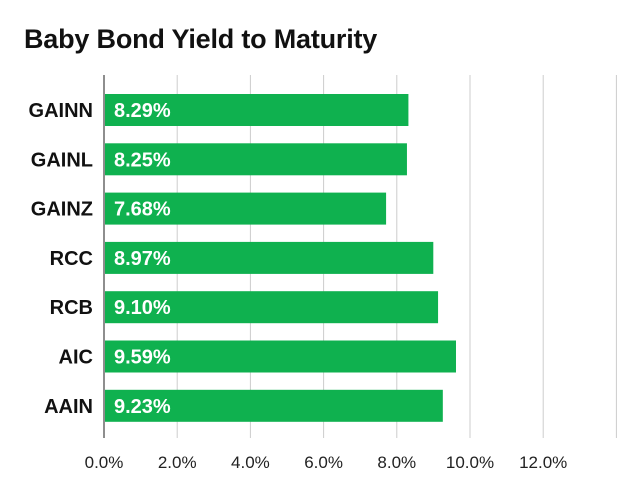 The image size is (640, 497). I want to click on data-label: 8.25%, so click(142, 160).